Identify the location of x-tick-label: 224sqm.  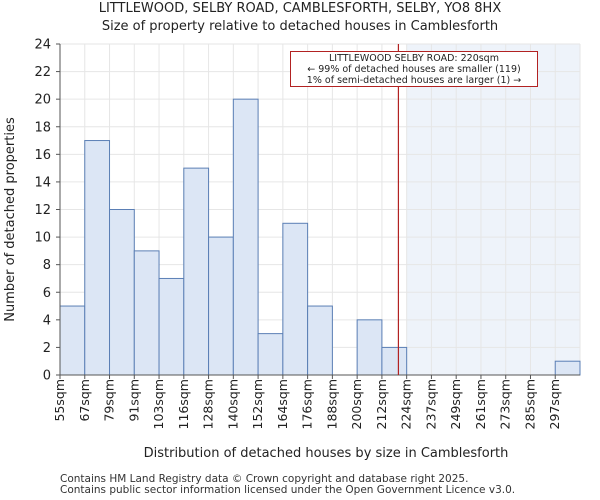
(406, 404).